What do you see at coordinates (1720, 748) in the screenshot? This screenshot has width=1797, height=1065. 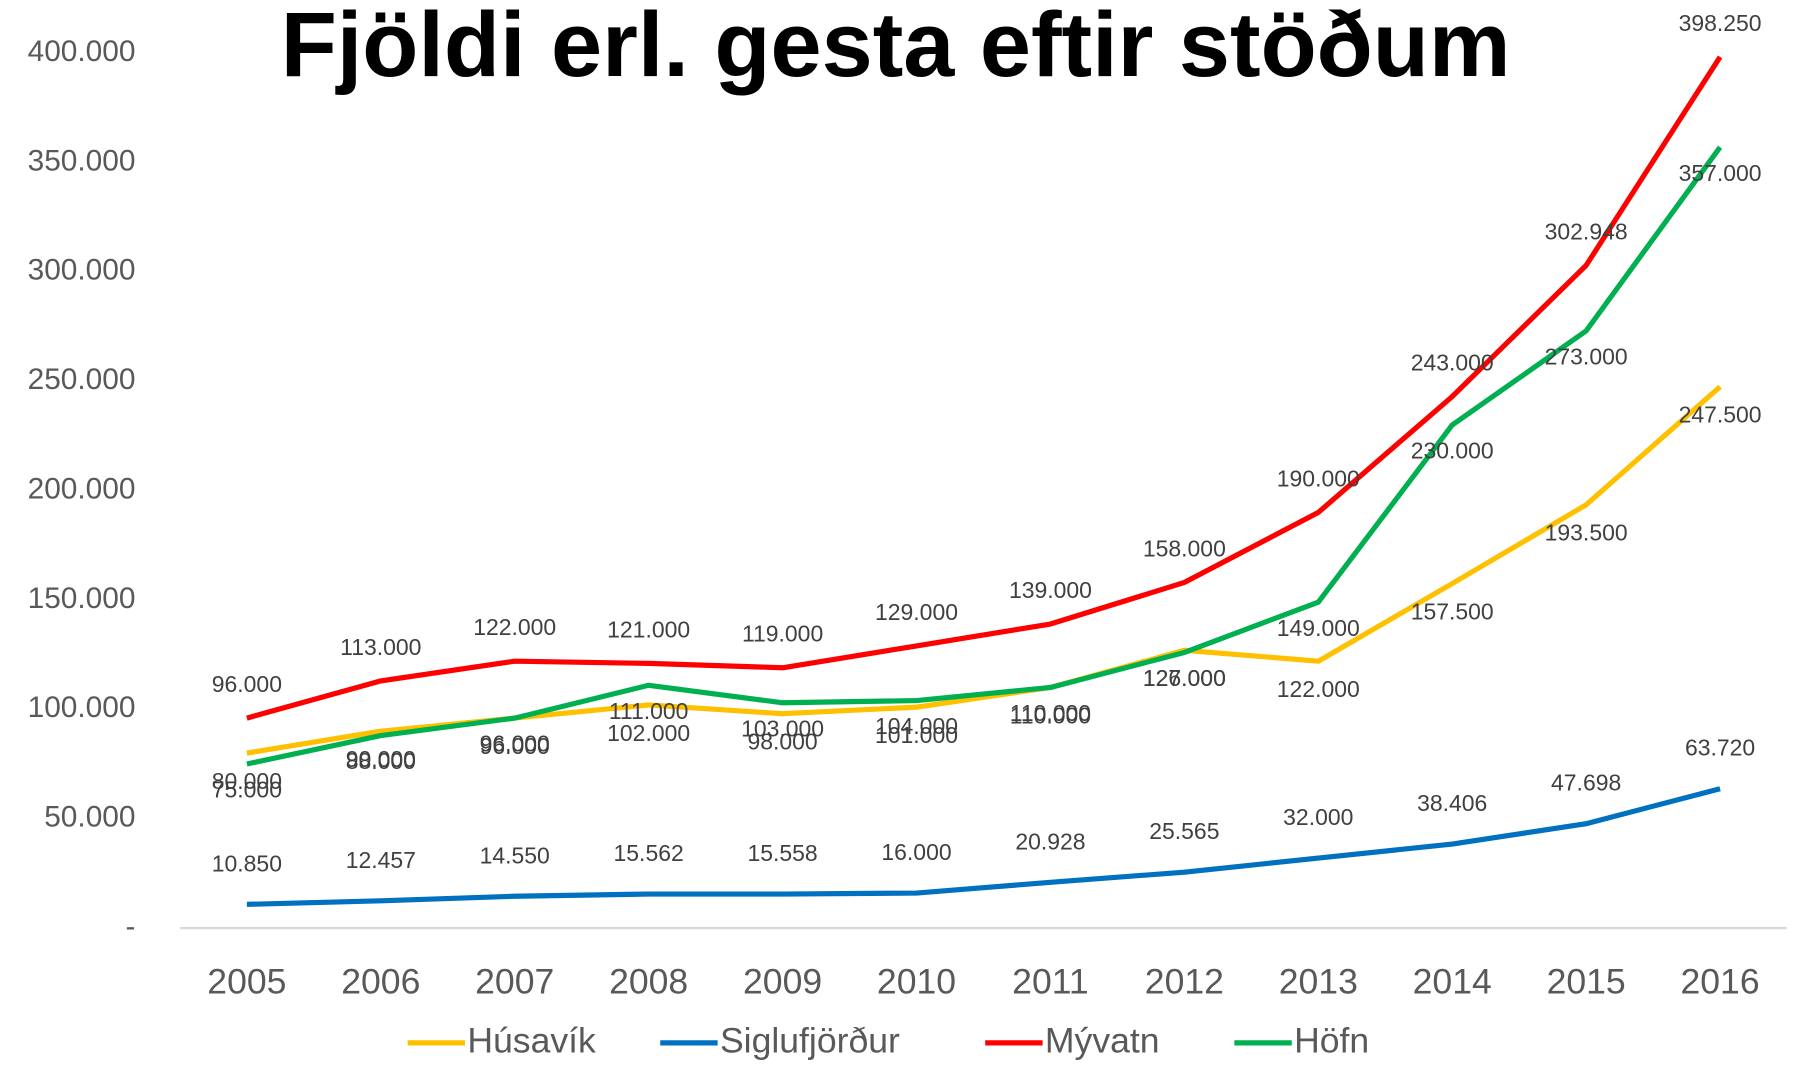 I see `data-label: 63.720` at bounding box center [1720, 748].